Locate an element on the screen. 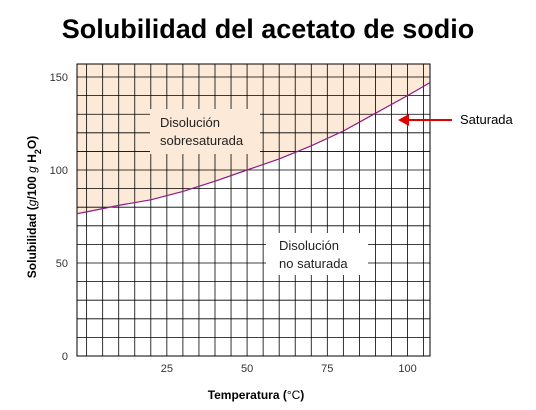 This screenshot has height=410, width=536. y-tick-label: 150 is located at coordinates (59, 78).